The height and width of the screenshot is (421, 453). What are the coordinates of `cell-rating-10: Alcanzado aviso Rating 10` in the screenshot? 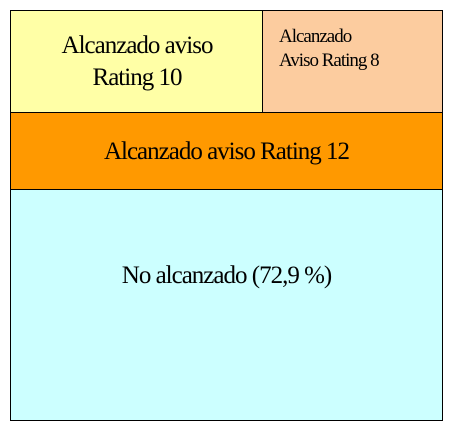 It's located at (137, 62).